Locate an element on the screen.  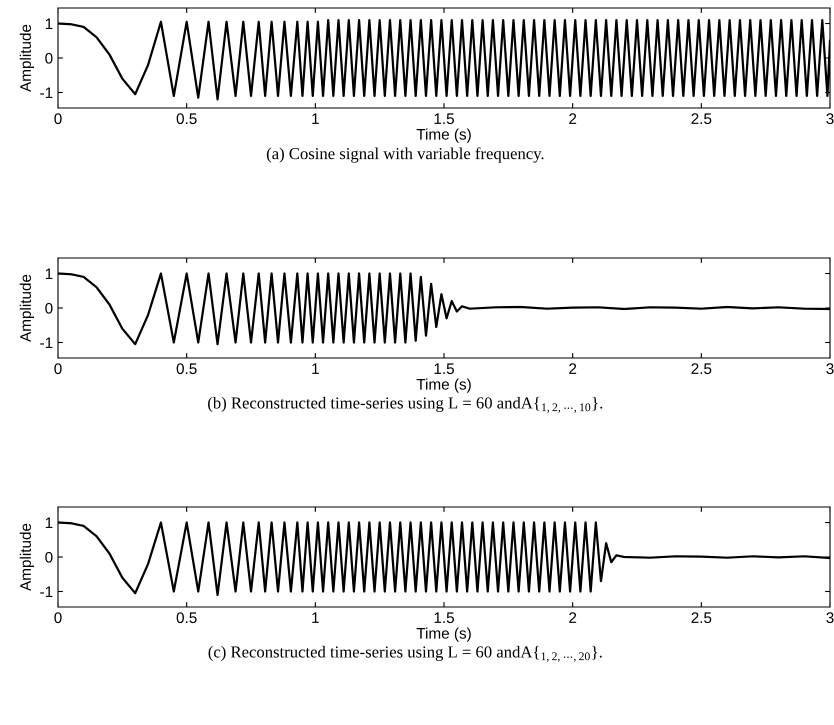
text: (b) Reconstructed time-series using L = 60 andA{$_{1,2,⋯,10}$}. is located at coordinates (405, 404).